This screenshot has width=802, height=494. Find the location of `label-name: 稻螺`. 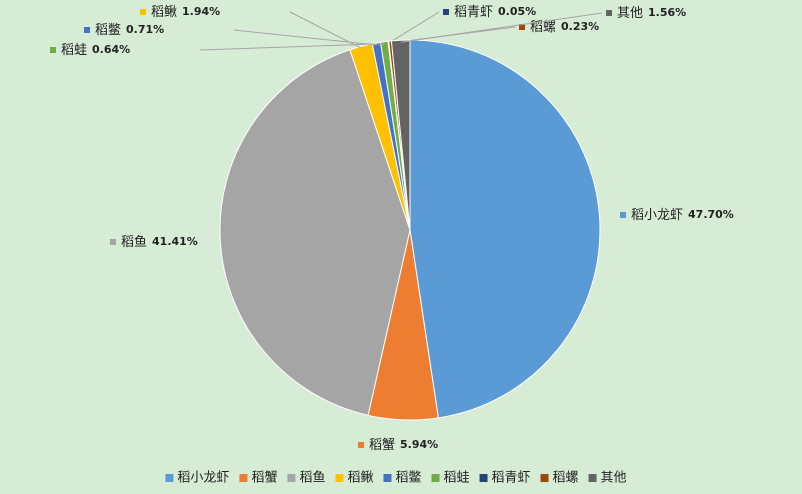

label-name: 稻螺 is located at coordinates (543, 27).